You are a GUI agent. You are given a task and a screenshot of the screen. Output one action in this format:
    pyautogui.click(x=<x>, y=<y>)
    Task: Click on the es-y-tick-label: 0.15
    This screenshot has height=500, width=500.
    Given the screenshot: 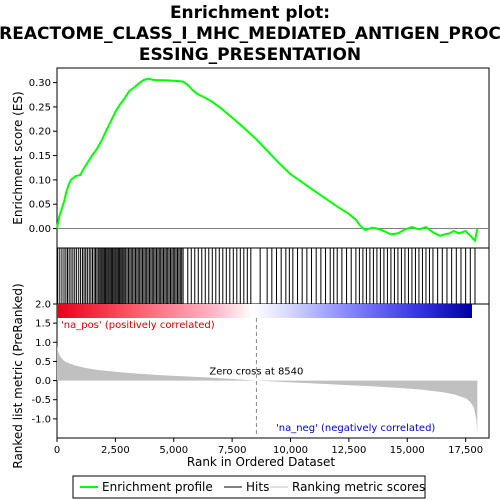 What is the action you would take?
    pyautogui.click(x=40, y=156)
    